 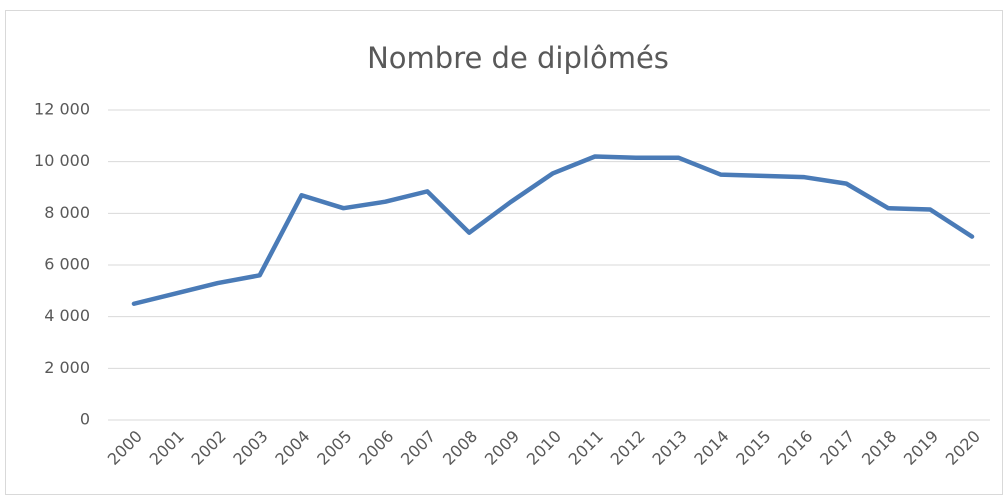 I want to click on y-tick-label: 4 000, so click(x=67, y=315).